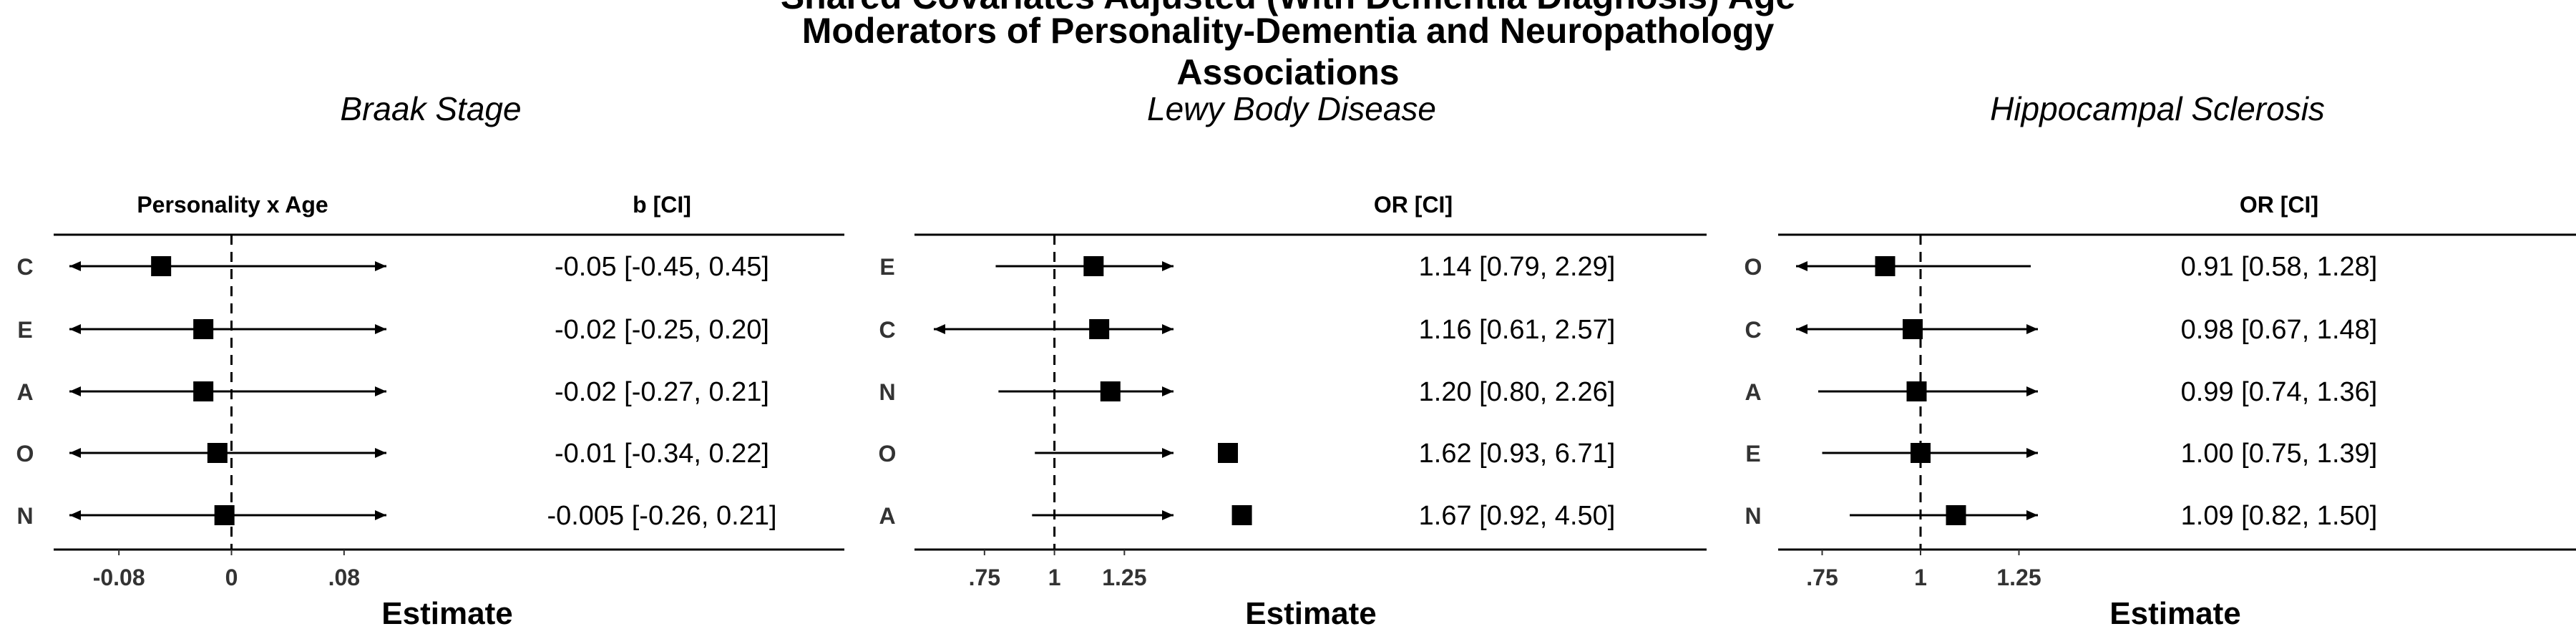 The image size is (2576, 644). I want to click on ci-text: 0.91 [0.58, 1.28], so click(2279, 267).